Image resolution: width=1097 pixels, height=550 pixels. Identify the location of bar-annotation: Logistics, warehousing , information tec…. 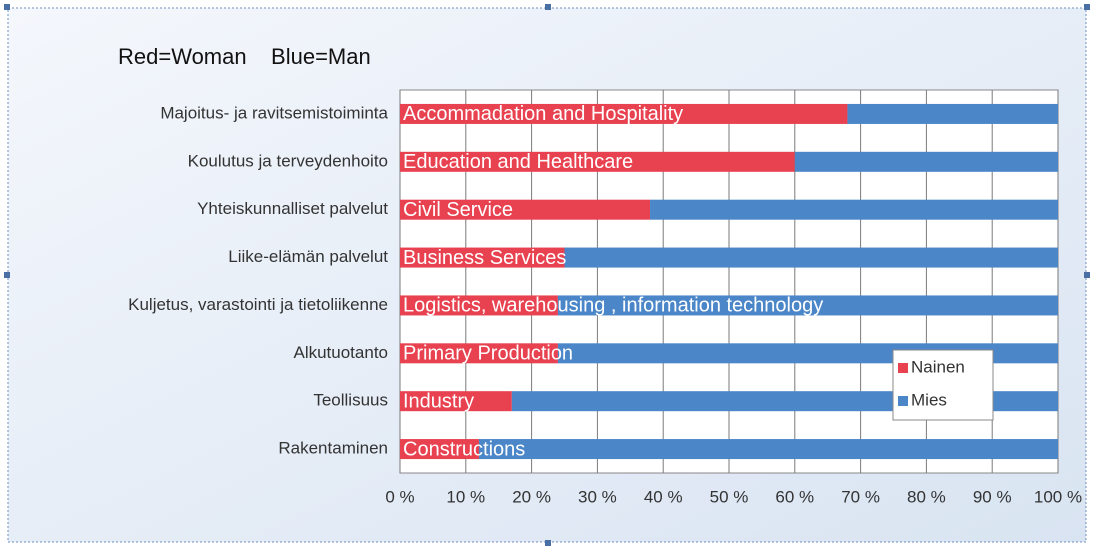
(613, 306).